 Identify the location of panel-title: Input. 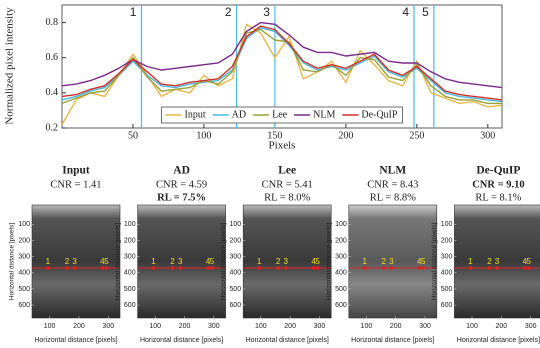
(76, 171).